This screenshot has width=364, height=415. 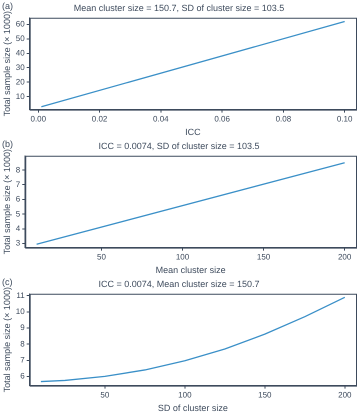 What do you see at coordinates (179, 7) in the screenshot?
I see `chart-title: Mean cluster size = 150.7, SD of cluster size = 103.5` at bounding box center [179, 7].